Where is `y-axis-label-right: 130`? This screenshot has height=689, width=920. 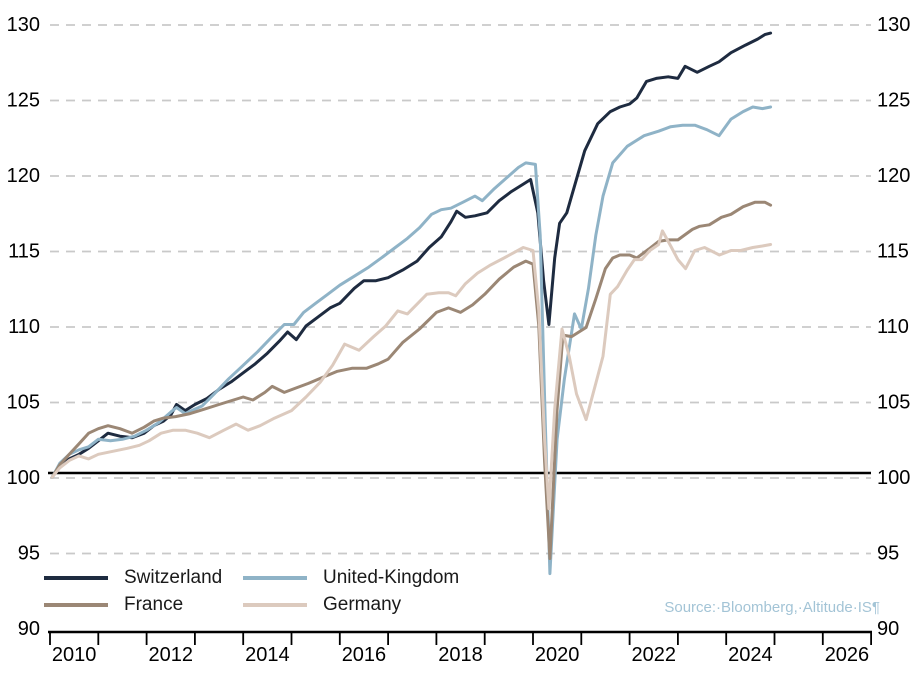 y-axis-label-right: 130 is located at coordinates (893, 25).